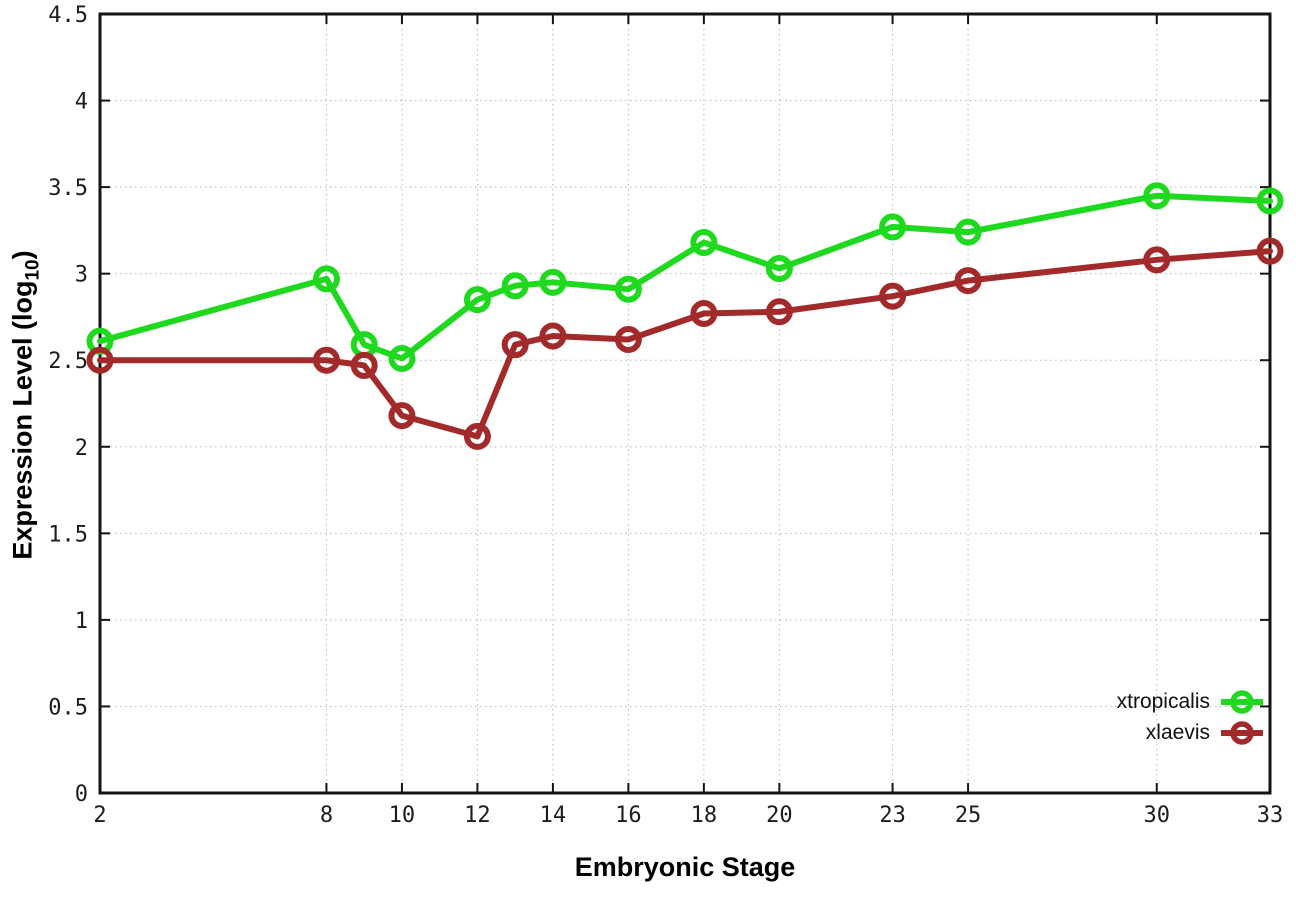  Describe the element at coordinates (553, 815) in the screenshot. I see `x-tick-label: 14` at that location.